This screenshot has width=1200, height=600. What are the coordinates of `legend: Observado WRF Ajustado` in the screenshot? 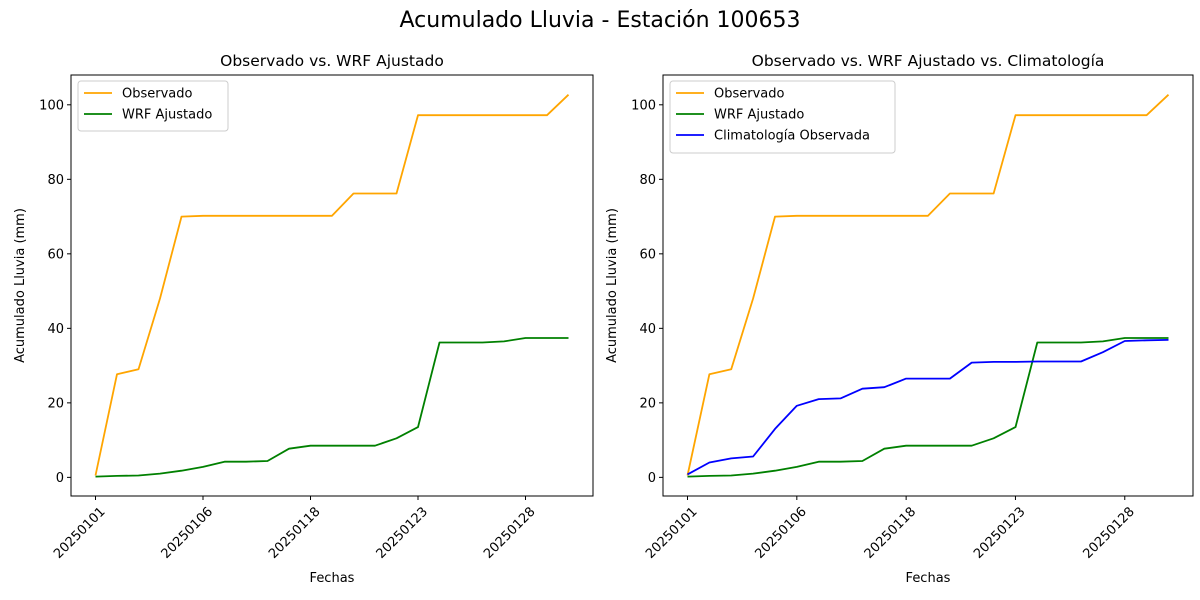 It's located at (153, 106).